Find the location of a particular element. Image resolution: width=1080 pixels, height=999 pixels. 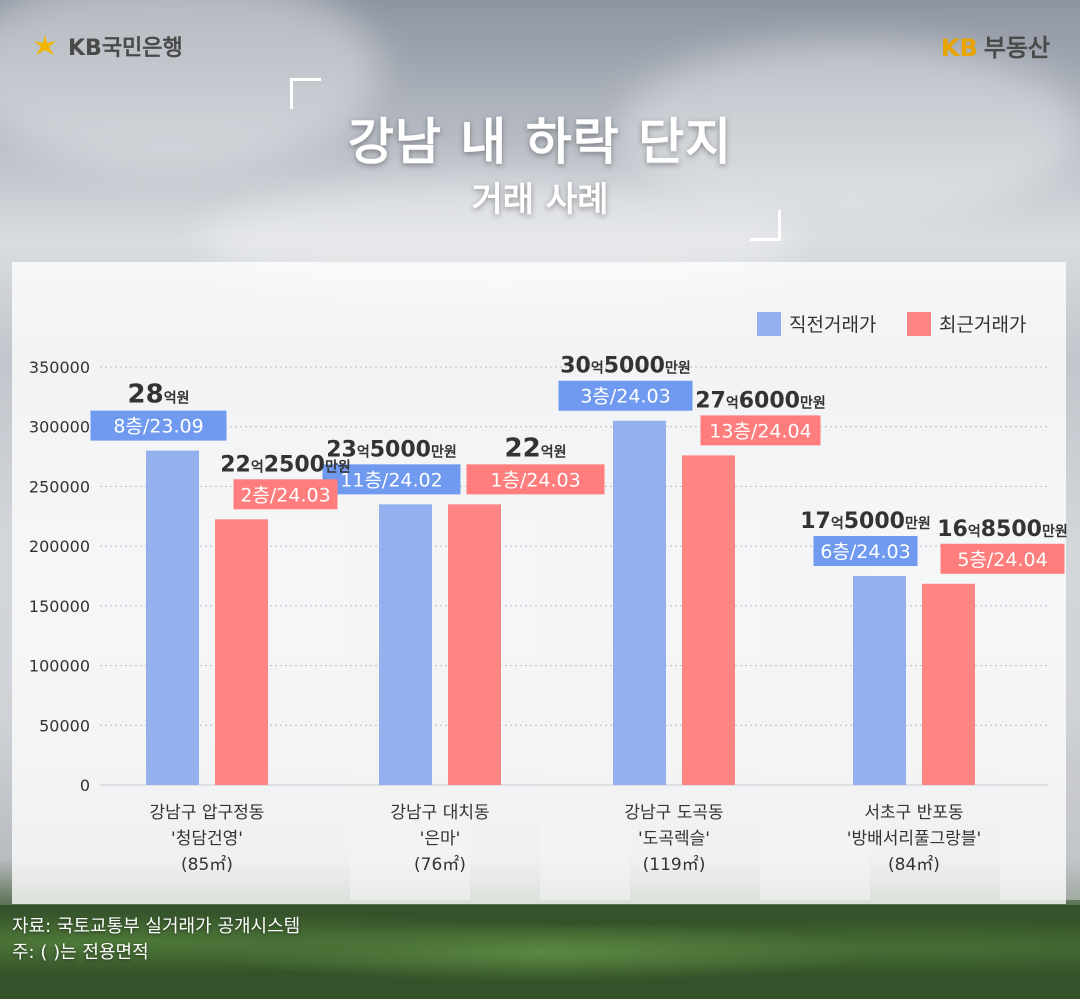

y-tick-label: 250000 is located at coordinates (59, 486).